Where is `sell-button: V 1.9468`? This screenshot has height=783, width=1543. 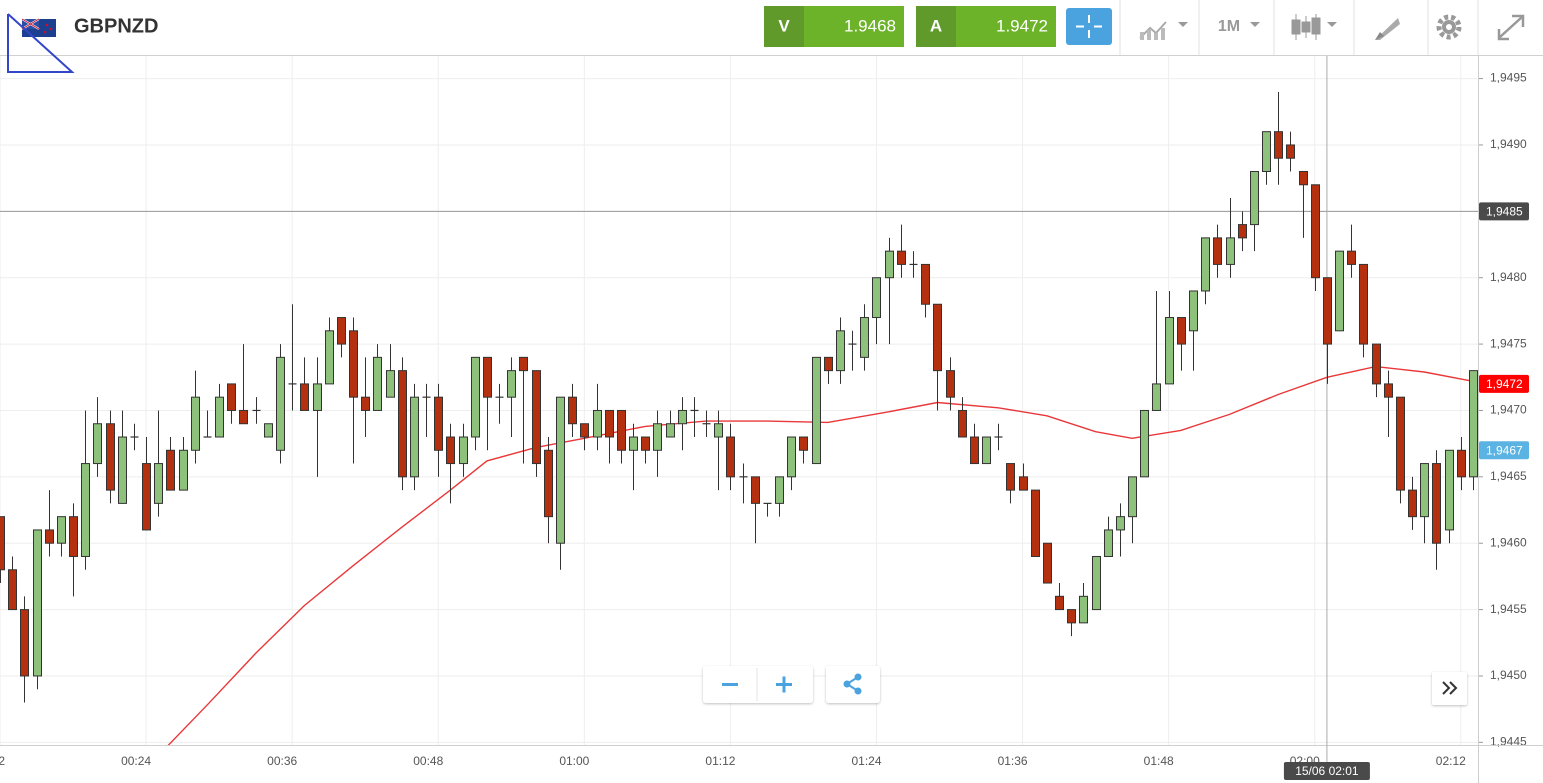 sell-button: V 1.9468 is located at coordinates (834, 26).